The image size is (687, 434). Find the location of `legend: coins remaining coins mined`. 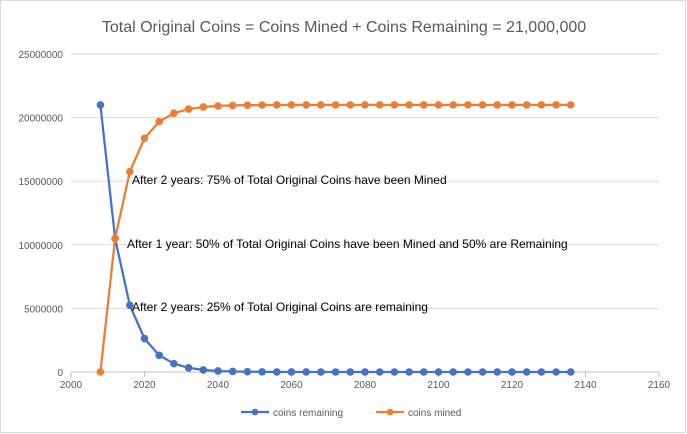

legend: coins remaining coins mined is located at coordinates (351, 413).